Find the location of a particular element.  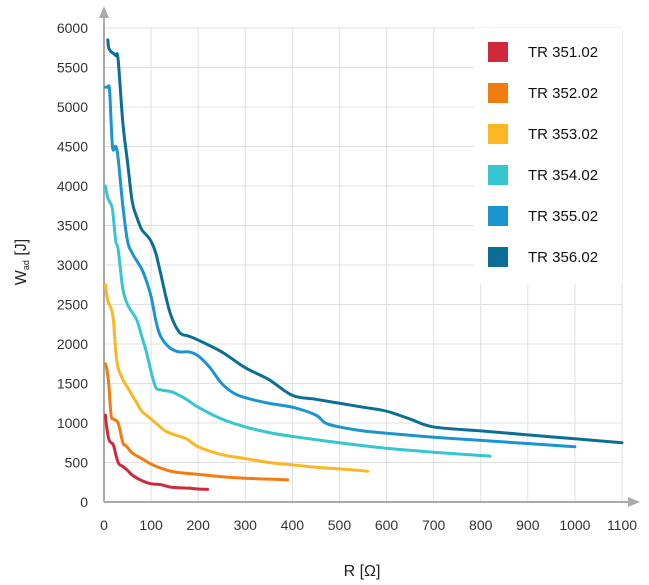

x-tick-label: 100 is located at coordinates (151, 525).